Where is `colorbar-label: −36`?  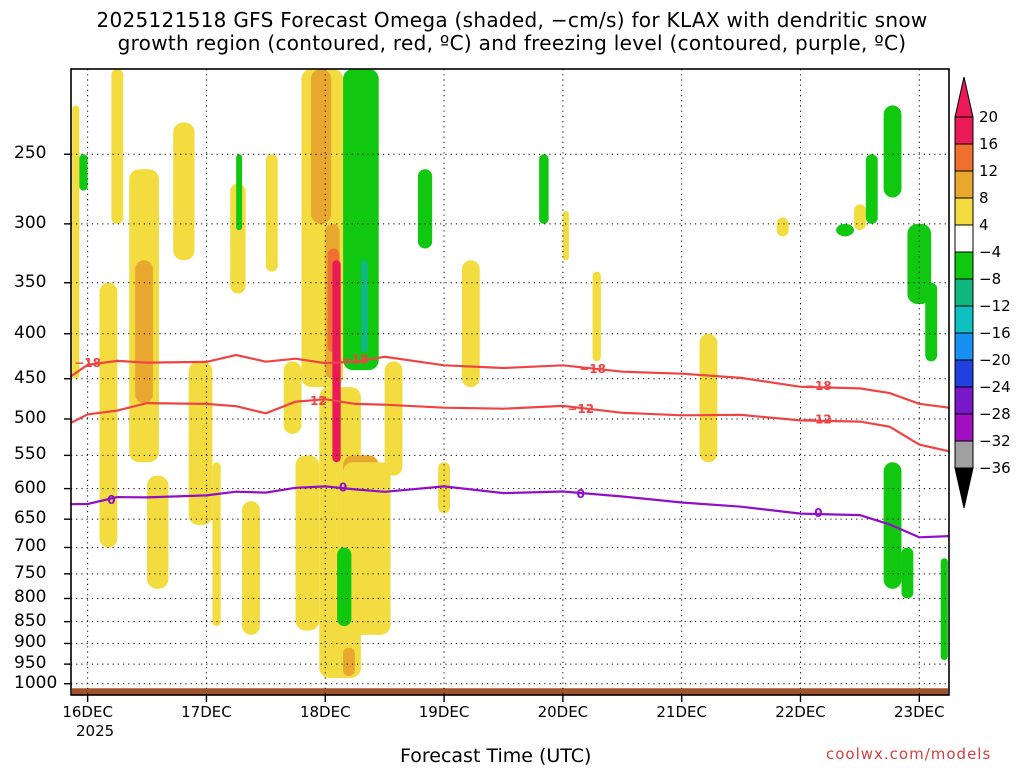
colorbar-label: −36 is located at coordinates (995, 468).